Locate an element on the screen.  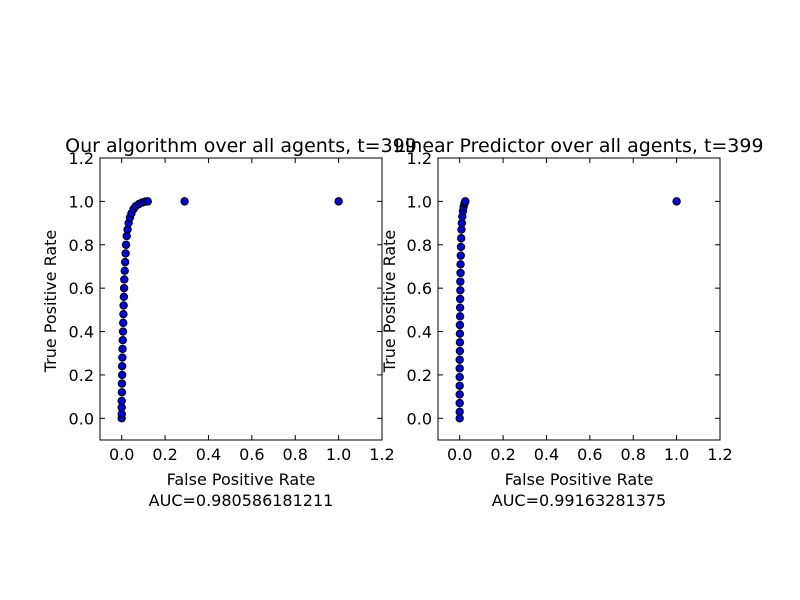
chart-title-right: Linear Predictor over all agents, t=399 is located at coordinates (578, 146).